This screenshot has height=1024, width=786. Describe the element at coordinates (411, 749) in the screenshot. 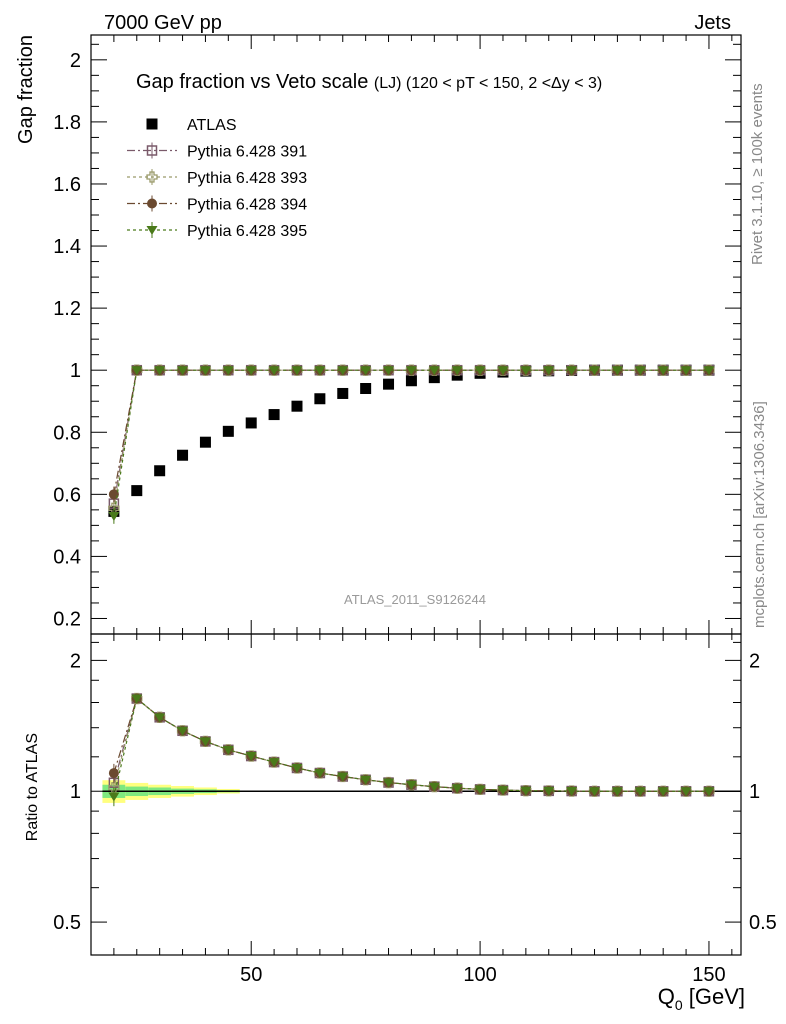

I see `ratio-series-group` at that location.